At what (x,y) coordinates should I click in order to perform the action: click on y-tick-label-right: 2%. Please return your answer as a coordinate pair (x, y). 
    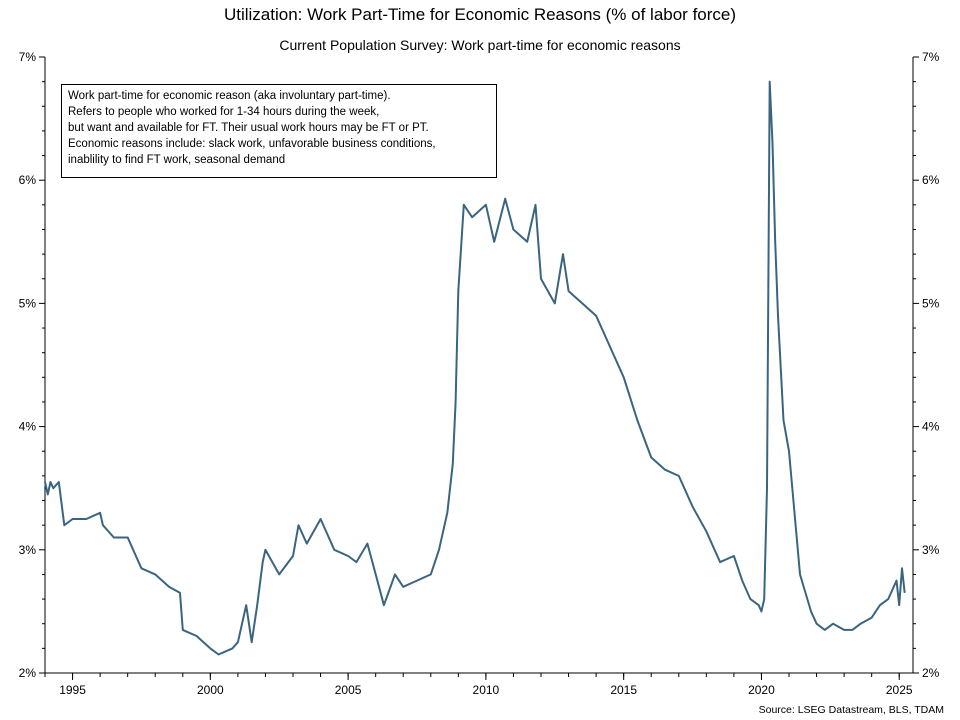
    Looking at the image, I should click on (931, 673).